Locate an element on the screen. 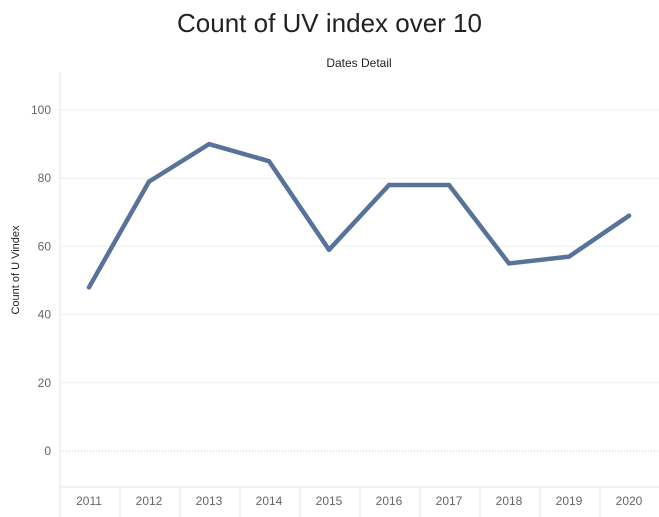 Image resolution: width=659 pixels, height=517 pixels. x-tick-label: 2013 is located at coordinates (209, 501).